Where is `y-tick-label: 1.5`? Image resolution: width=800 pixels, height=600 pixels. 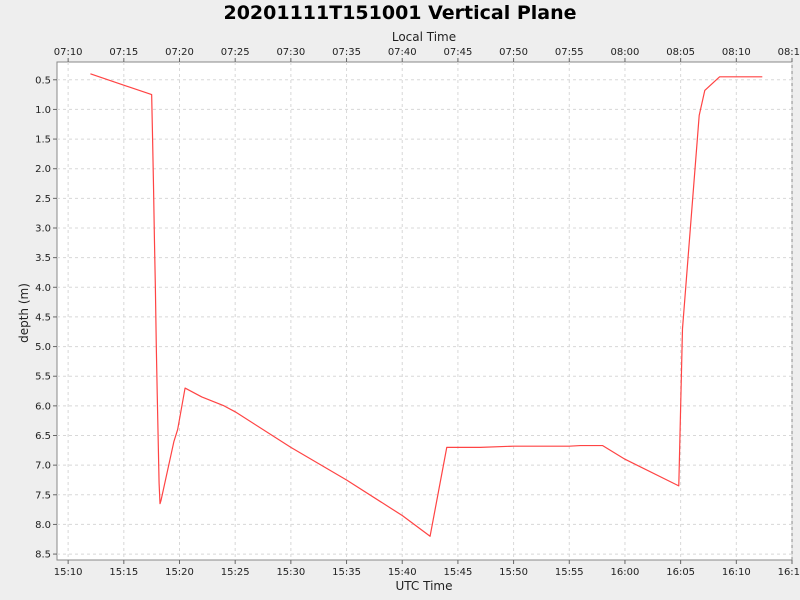 y-tick-label: 1.5 is located at coordinates (43, 140).